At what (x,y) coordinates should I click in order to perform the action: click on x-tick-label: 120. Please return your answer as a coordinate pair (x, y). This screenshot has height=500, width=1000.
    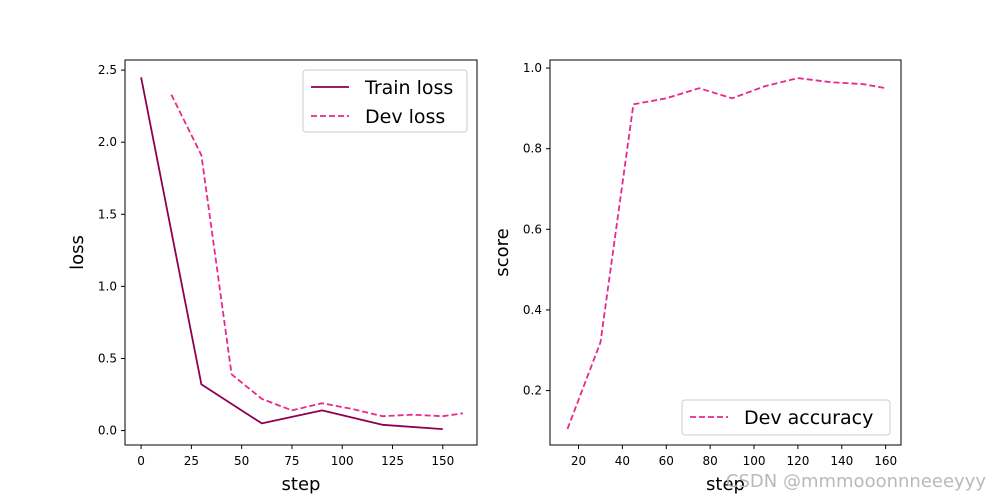
    Looking at the image, I should click on (797, 461).